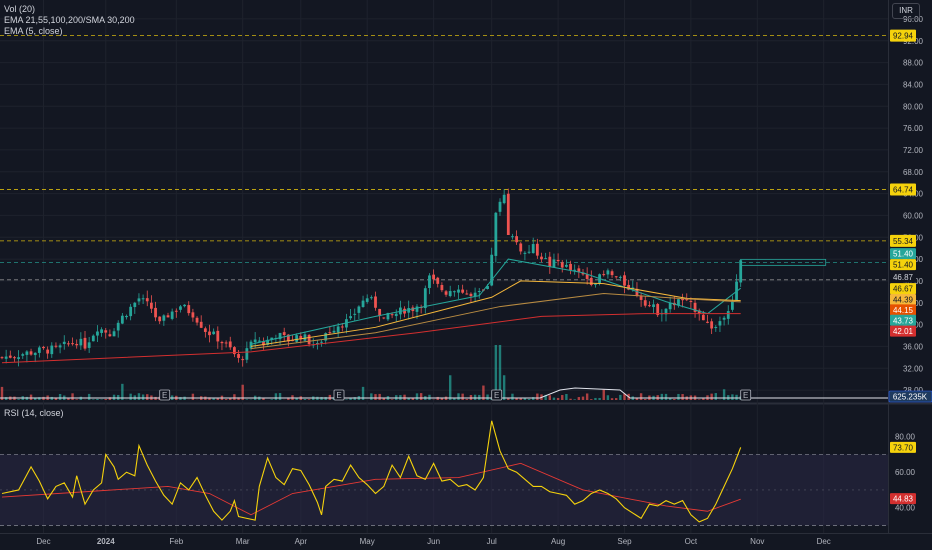  Describe the element at coordinates (903, 300) in the screenshot. I see `price-label-text: 44.39` at that location.